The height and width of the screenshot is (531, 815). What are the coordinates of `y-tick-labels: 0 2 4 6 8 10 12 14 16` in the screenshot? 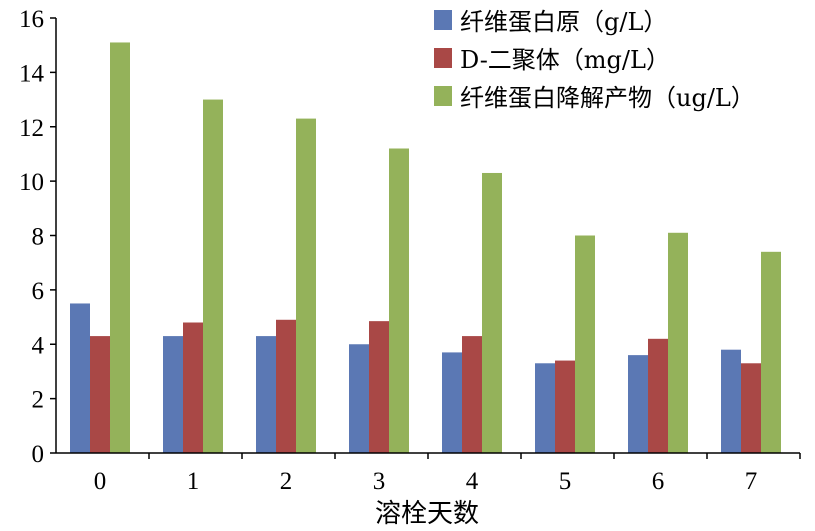 It's located at (32, 237).